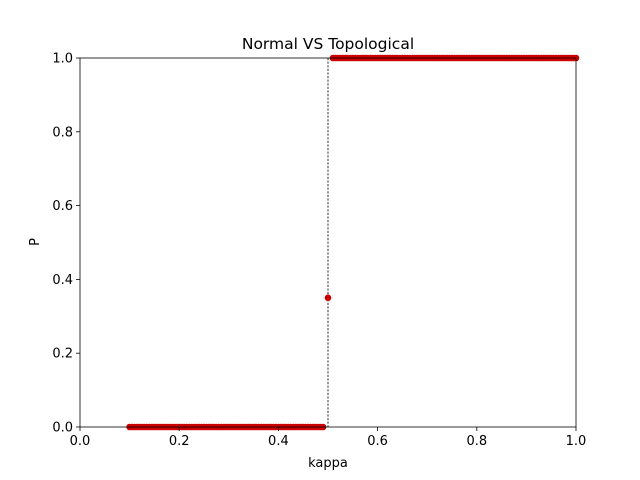 The width and height of the screenshot is (640, 480). Describe the element at coordinates (62, 280) in the screenshot. I see `y-tick-label: 0.4` at that location.